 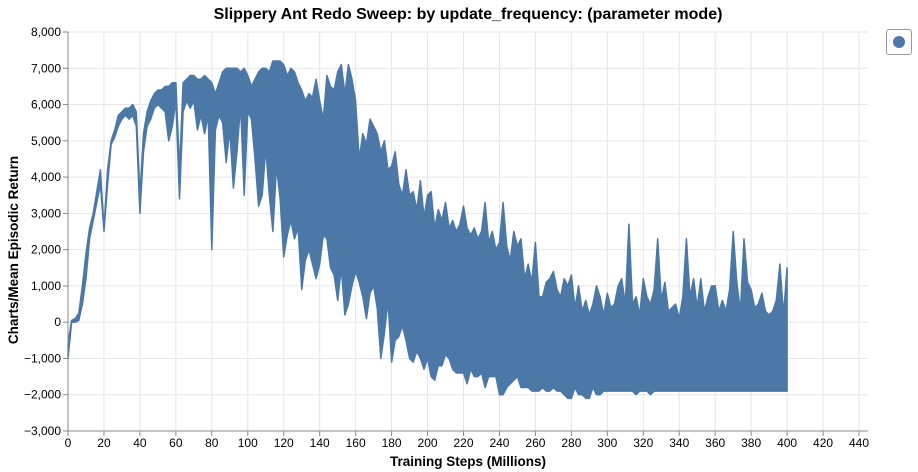 I want to click on legend-symbol-icon, so click(x=899, y=42).